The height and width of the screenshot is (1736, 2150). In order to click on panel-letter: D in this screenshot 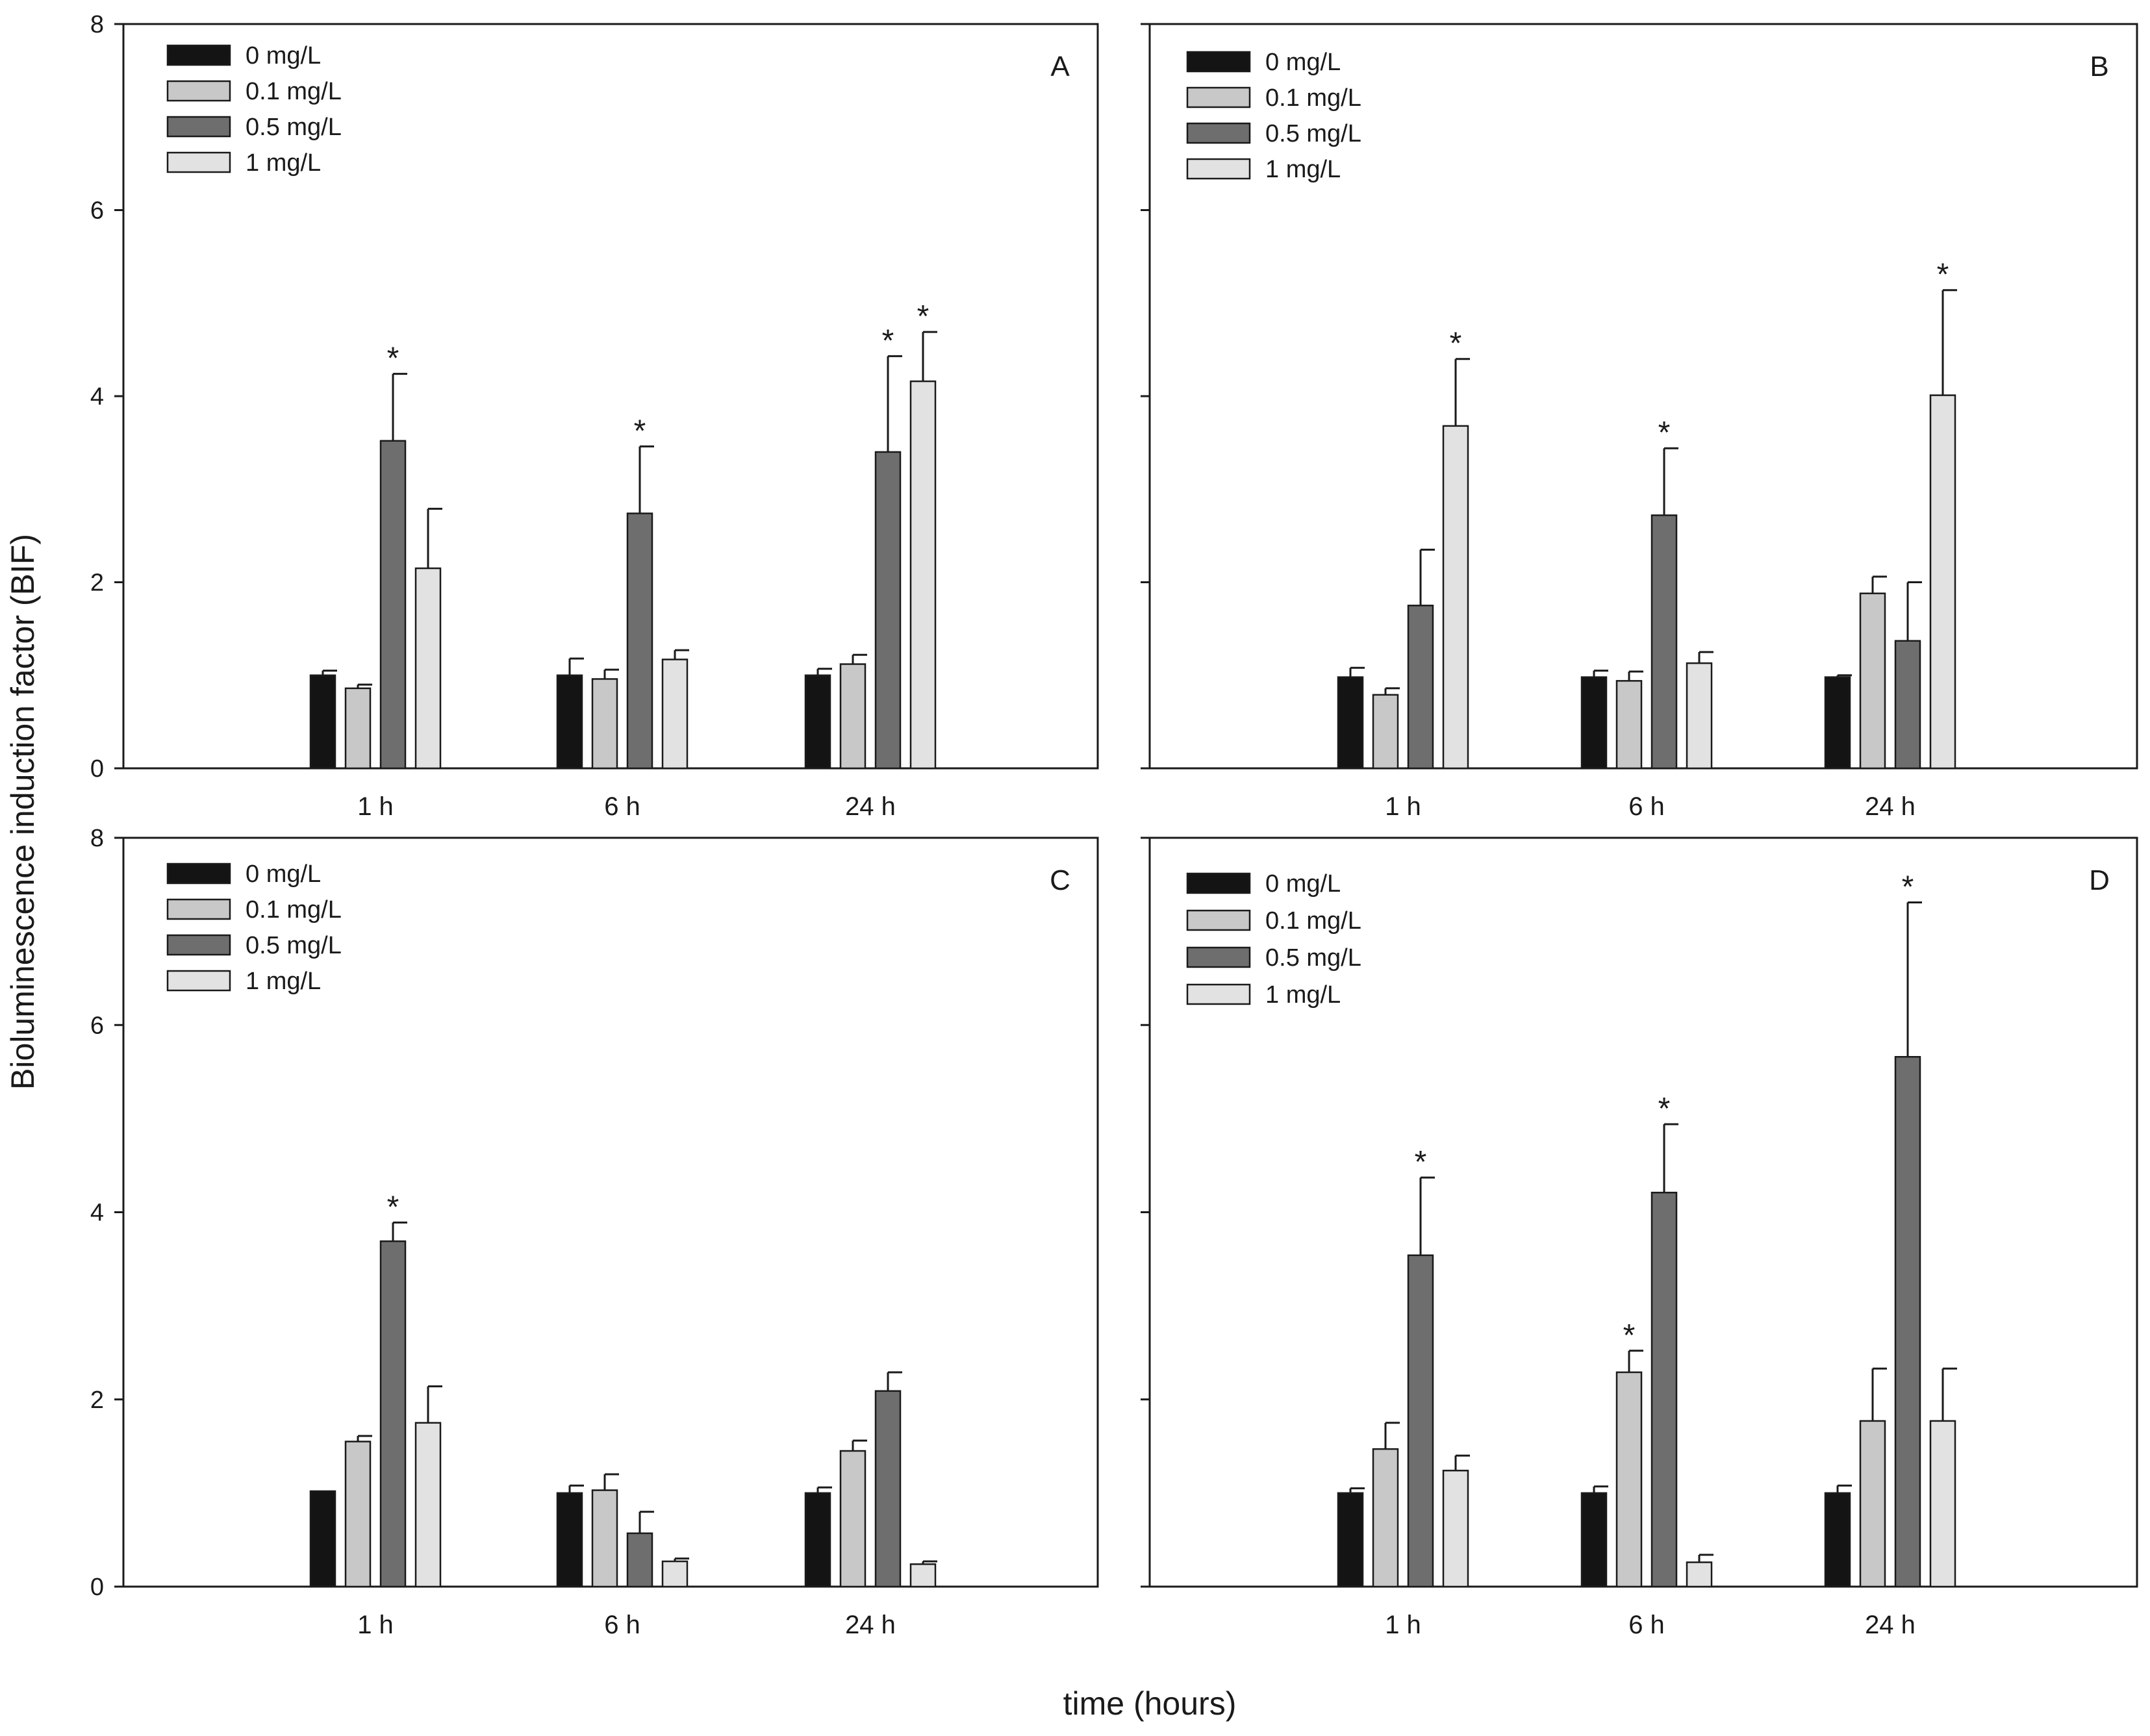, I will do `click(2099, 880)`.